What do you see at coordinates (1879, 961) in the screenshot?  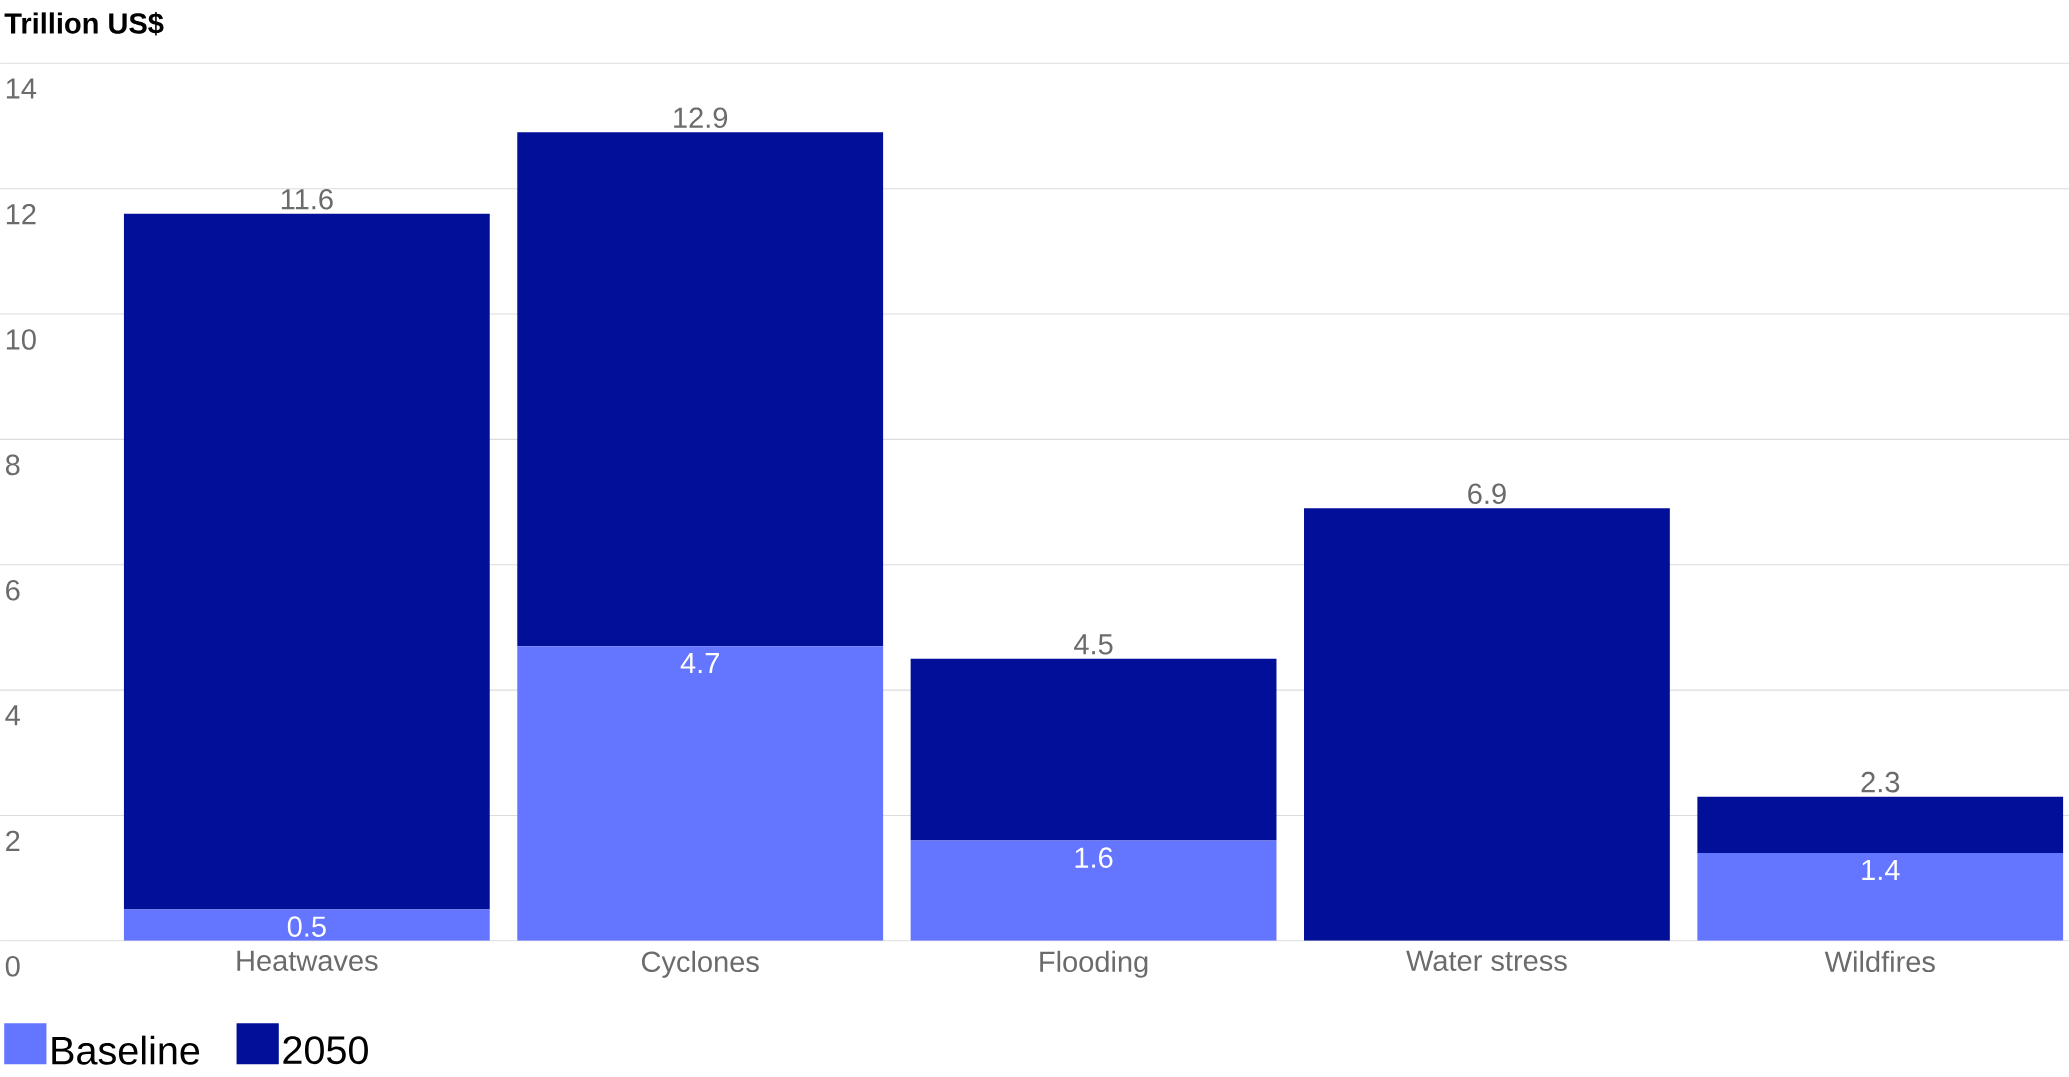 I see `x-tick-label: Wildfires` at bounding box center [1879, 961].